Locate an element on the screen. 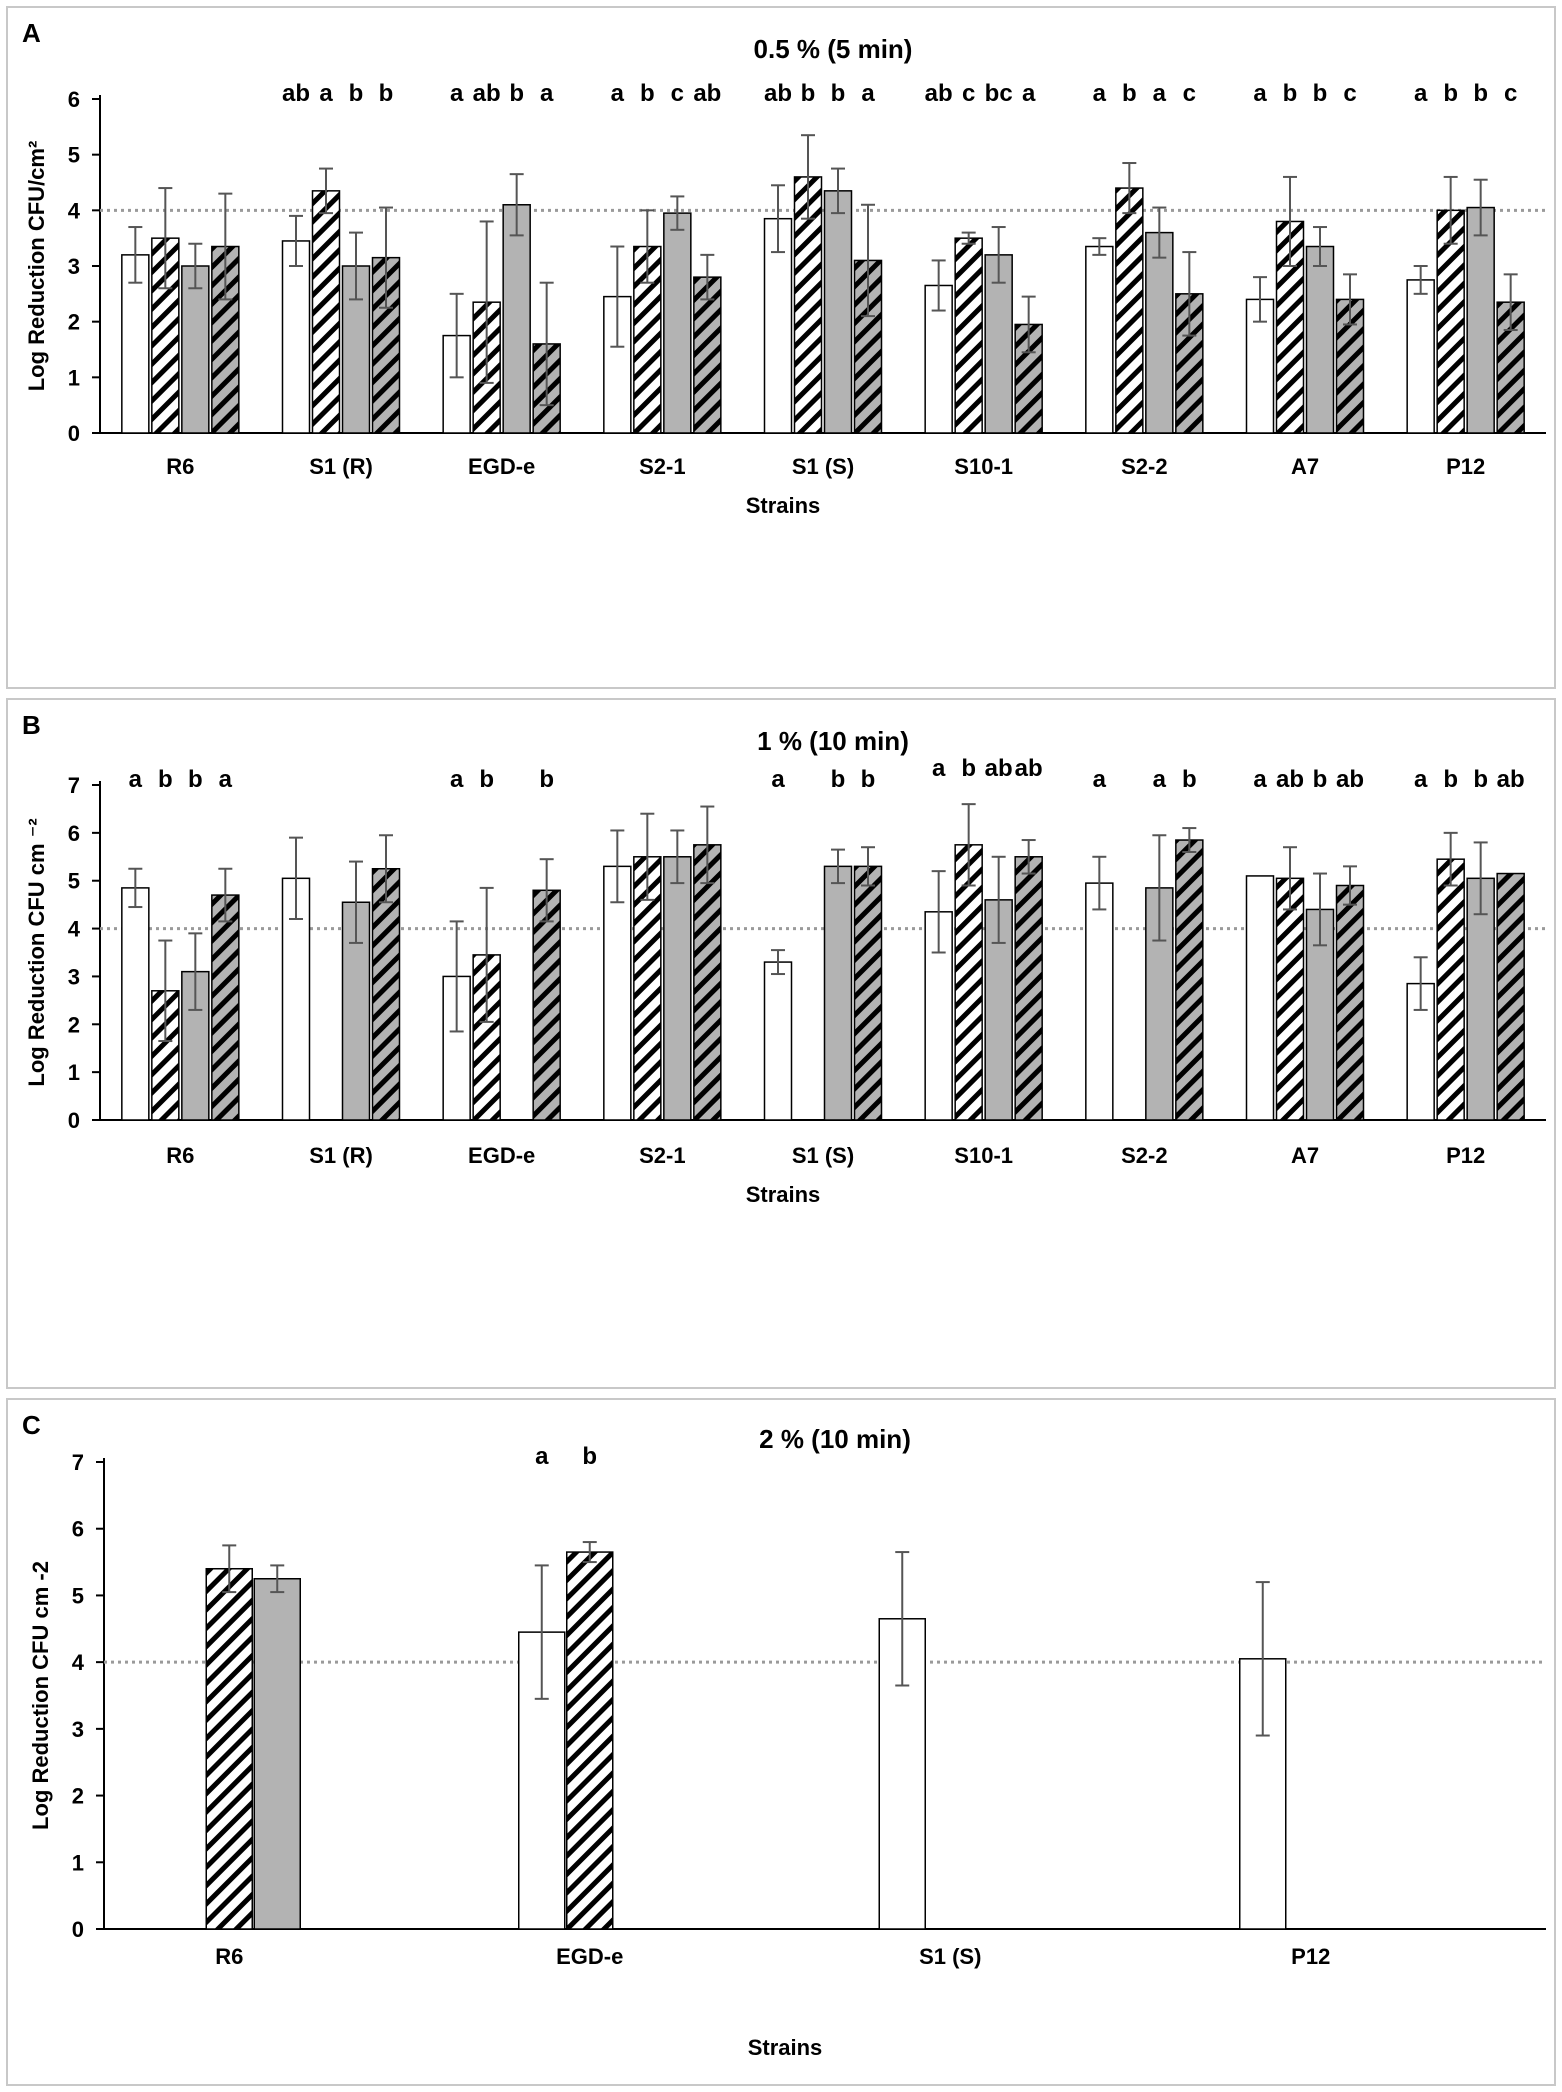  category-label: A7 is located at coordinates (1305, 1155).